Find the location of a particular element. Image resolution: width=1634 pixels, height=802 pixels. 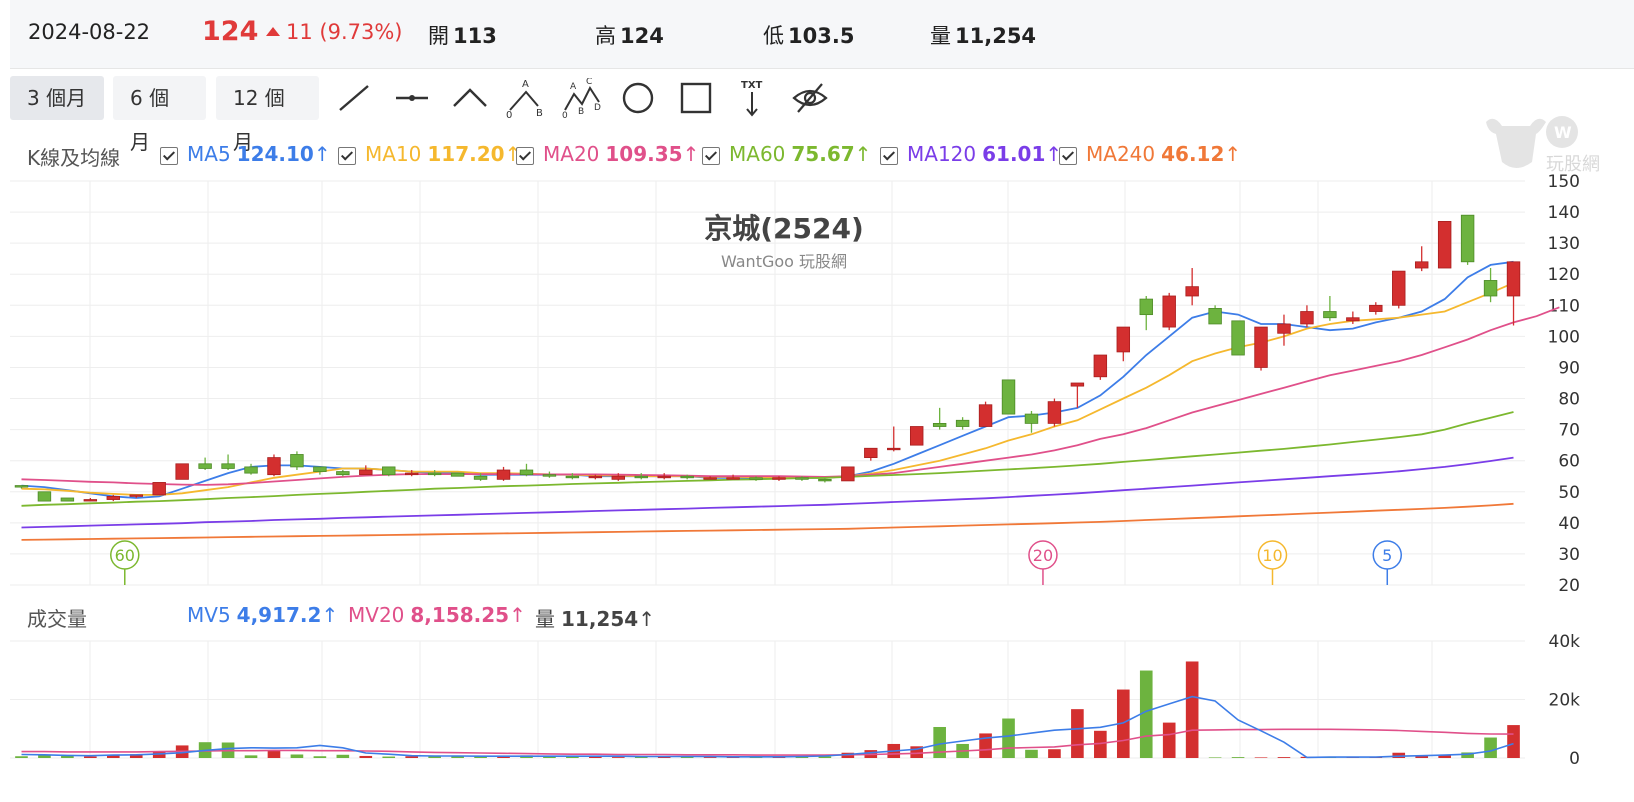

price-tick-label: 130 is located at coordinates (1564, 244).